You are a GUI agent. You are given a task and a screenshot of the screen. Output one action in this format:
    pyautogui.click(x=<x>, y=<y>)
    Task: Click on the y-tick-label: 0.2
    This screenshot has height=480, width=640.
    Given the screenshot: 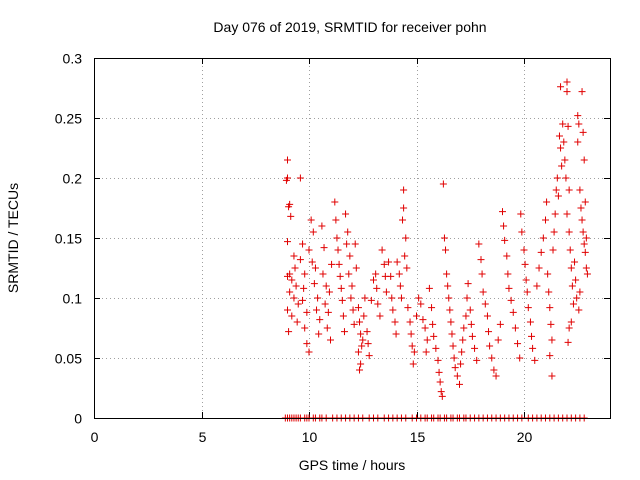 What is the action you would take?
    pyautogui.click(x=73, y=179)
    